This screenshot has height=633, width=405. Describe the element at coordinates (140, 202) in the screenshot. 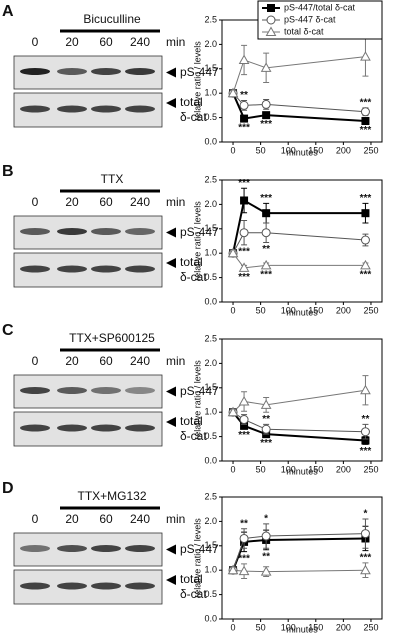

I see `lane-label: 240` at that location.